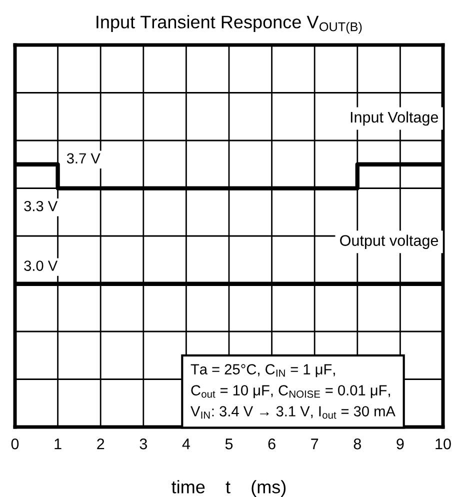 This screenshot has width=454, height=497. What do you see at coordinates (389, 241) in the screenshot?
I see `text: Output voltage` at bounding box center [389, 241].